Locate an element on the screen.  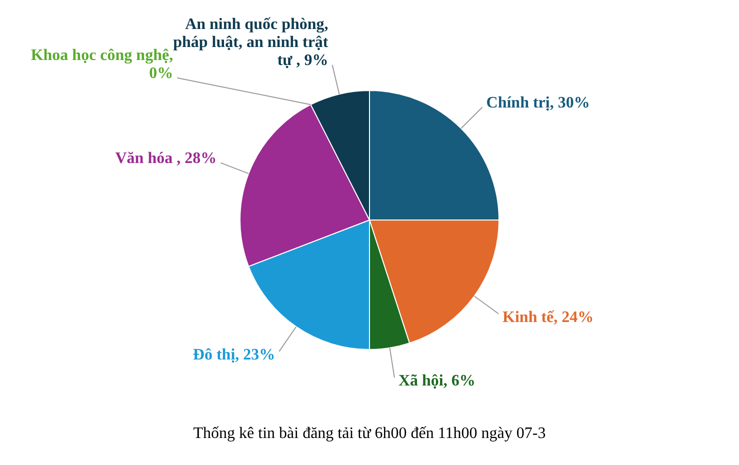
slice-label: An ninh quốc phòng, pháp luật, an ninh trật tự , 9% is located at coordinates (251, 43).